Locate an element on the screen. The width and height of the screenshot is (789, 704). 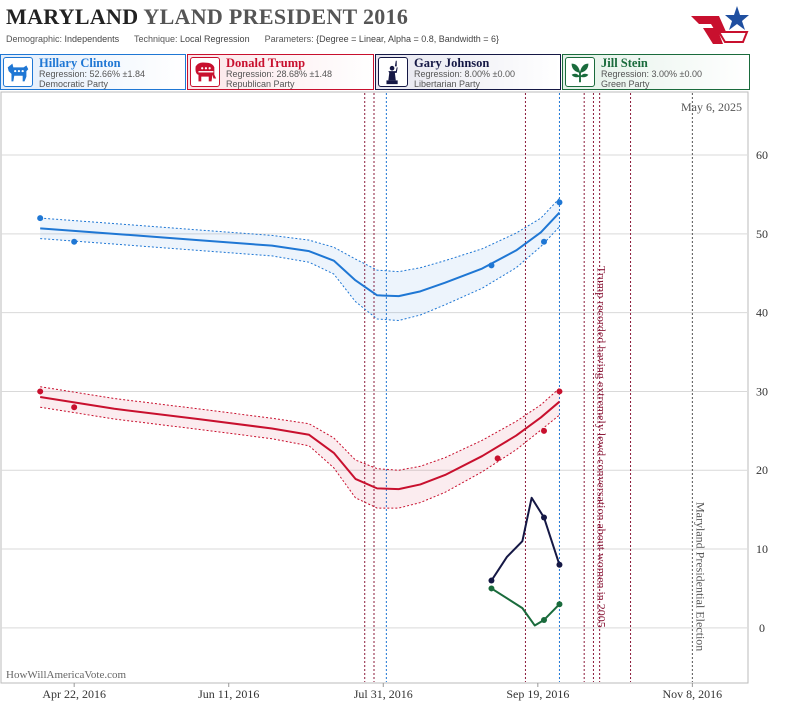
watermark: HowWillAmericaVote.com is located at coordinates (66, 675).